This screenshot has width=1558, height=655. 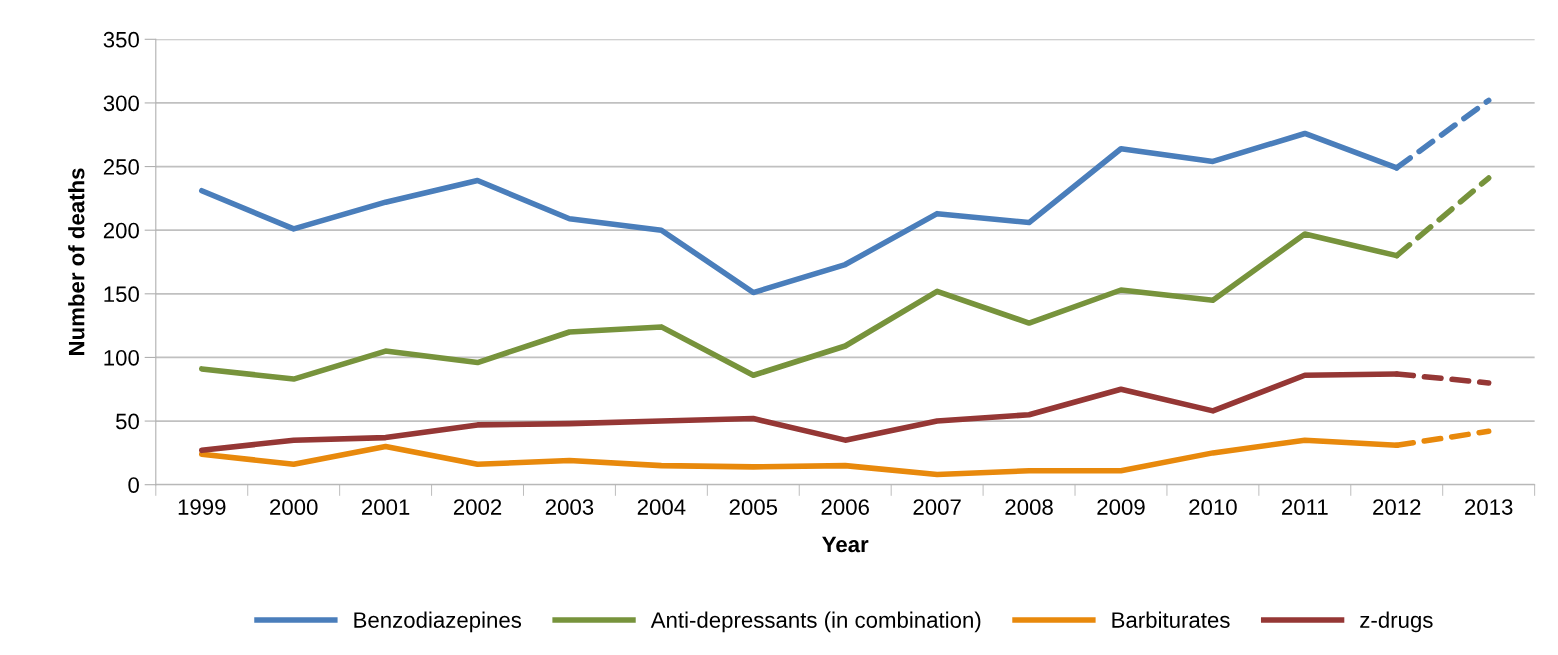 I want to click on legend-label: Benzodiazepines, so click(x=438, y=622).